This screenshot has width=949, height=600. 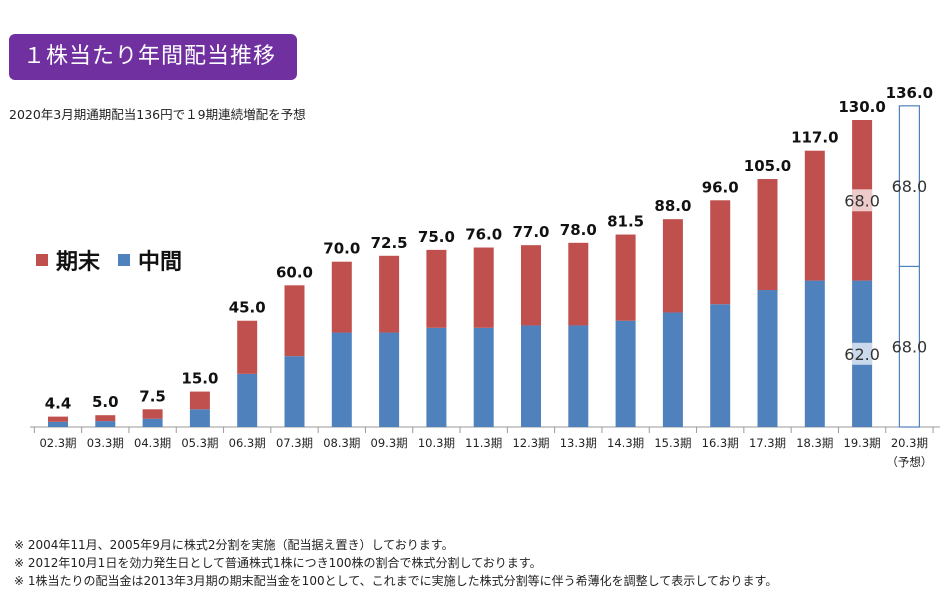 What do you see at coordinates (767, 443) in the screenshot?
I see `x-tick-label: 17.3期` at bounding box center [767, 443].